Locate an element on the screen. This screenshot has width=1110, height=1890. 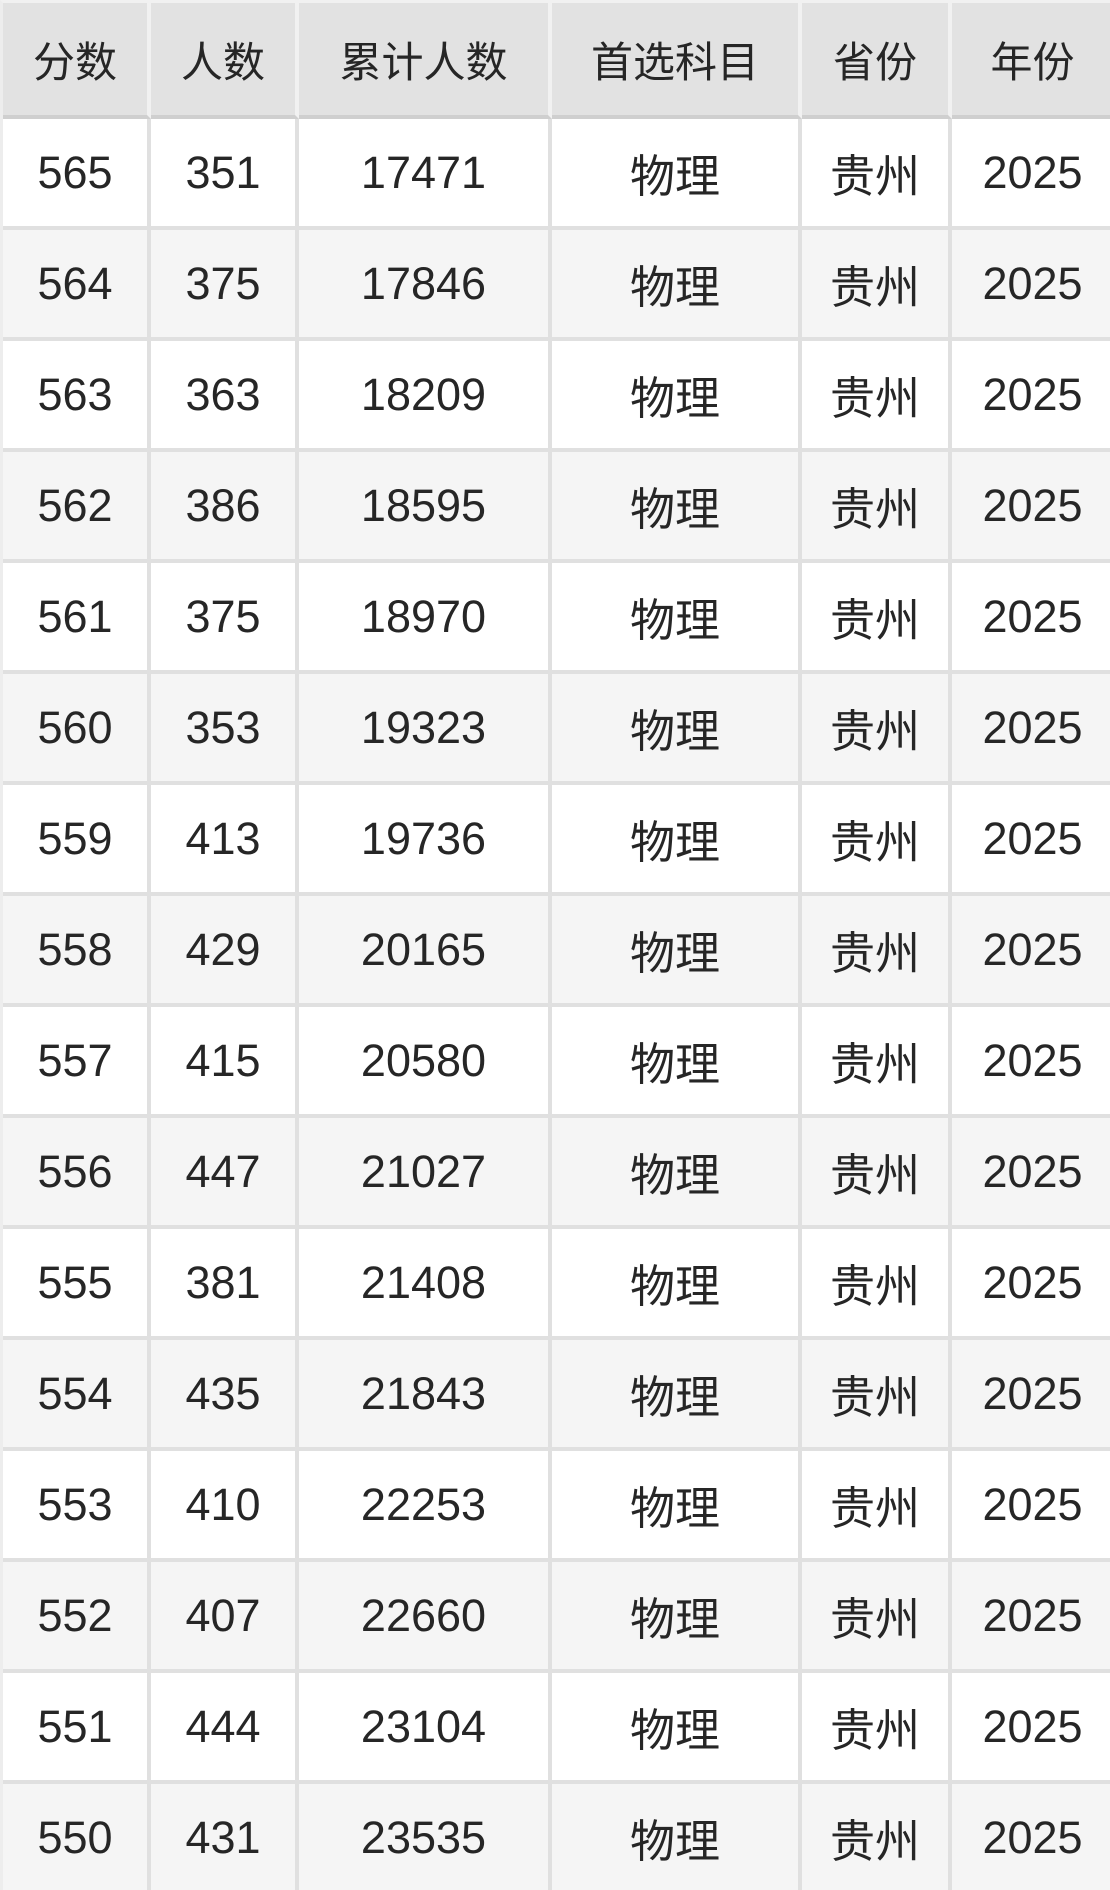
cell-cumulative: 22253 is located at coordinates (425, 1506).